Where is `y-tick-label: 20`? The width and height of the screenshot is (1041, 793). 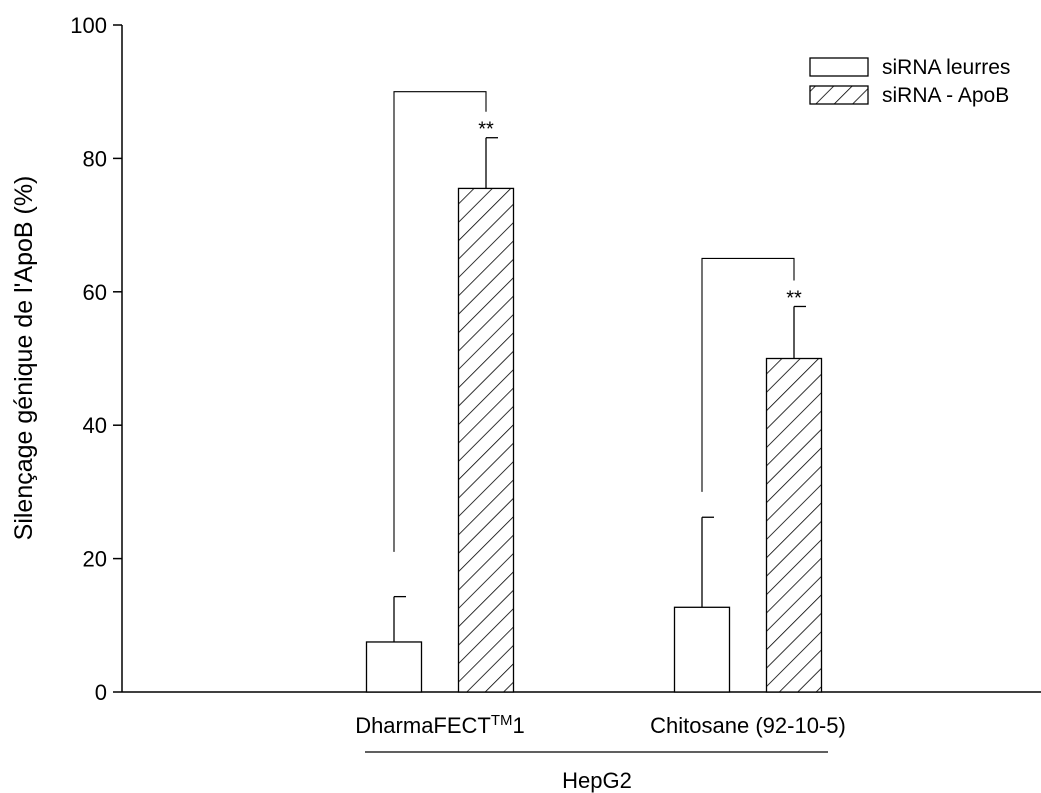
y-tick-label: 20 is located at coordinates (95, 559).